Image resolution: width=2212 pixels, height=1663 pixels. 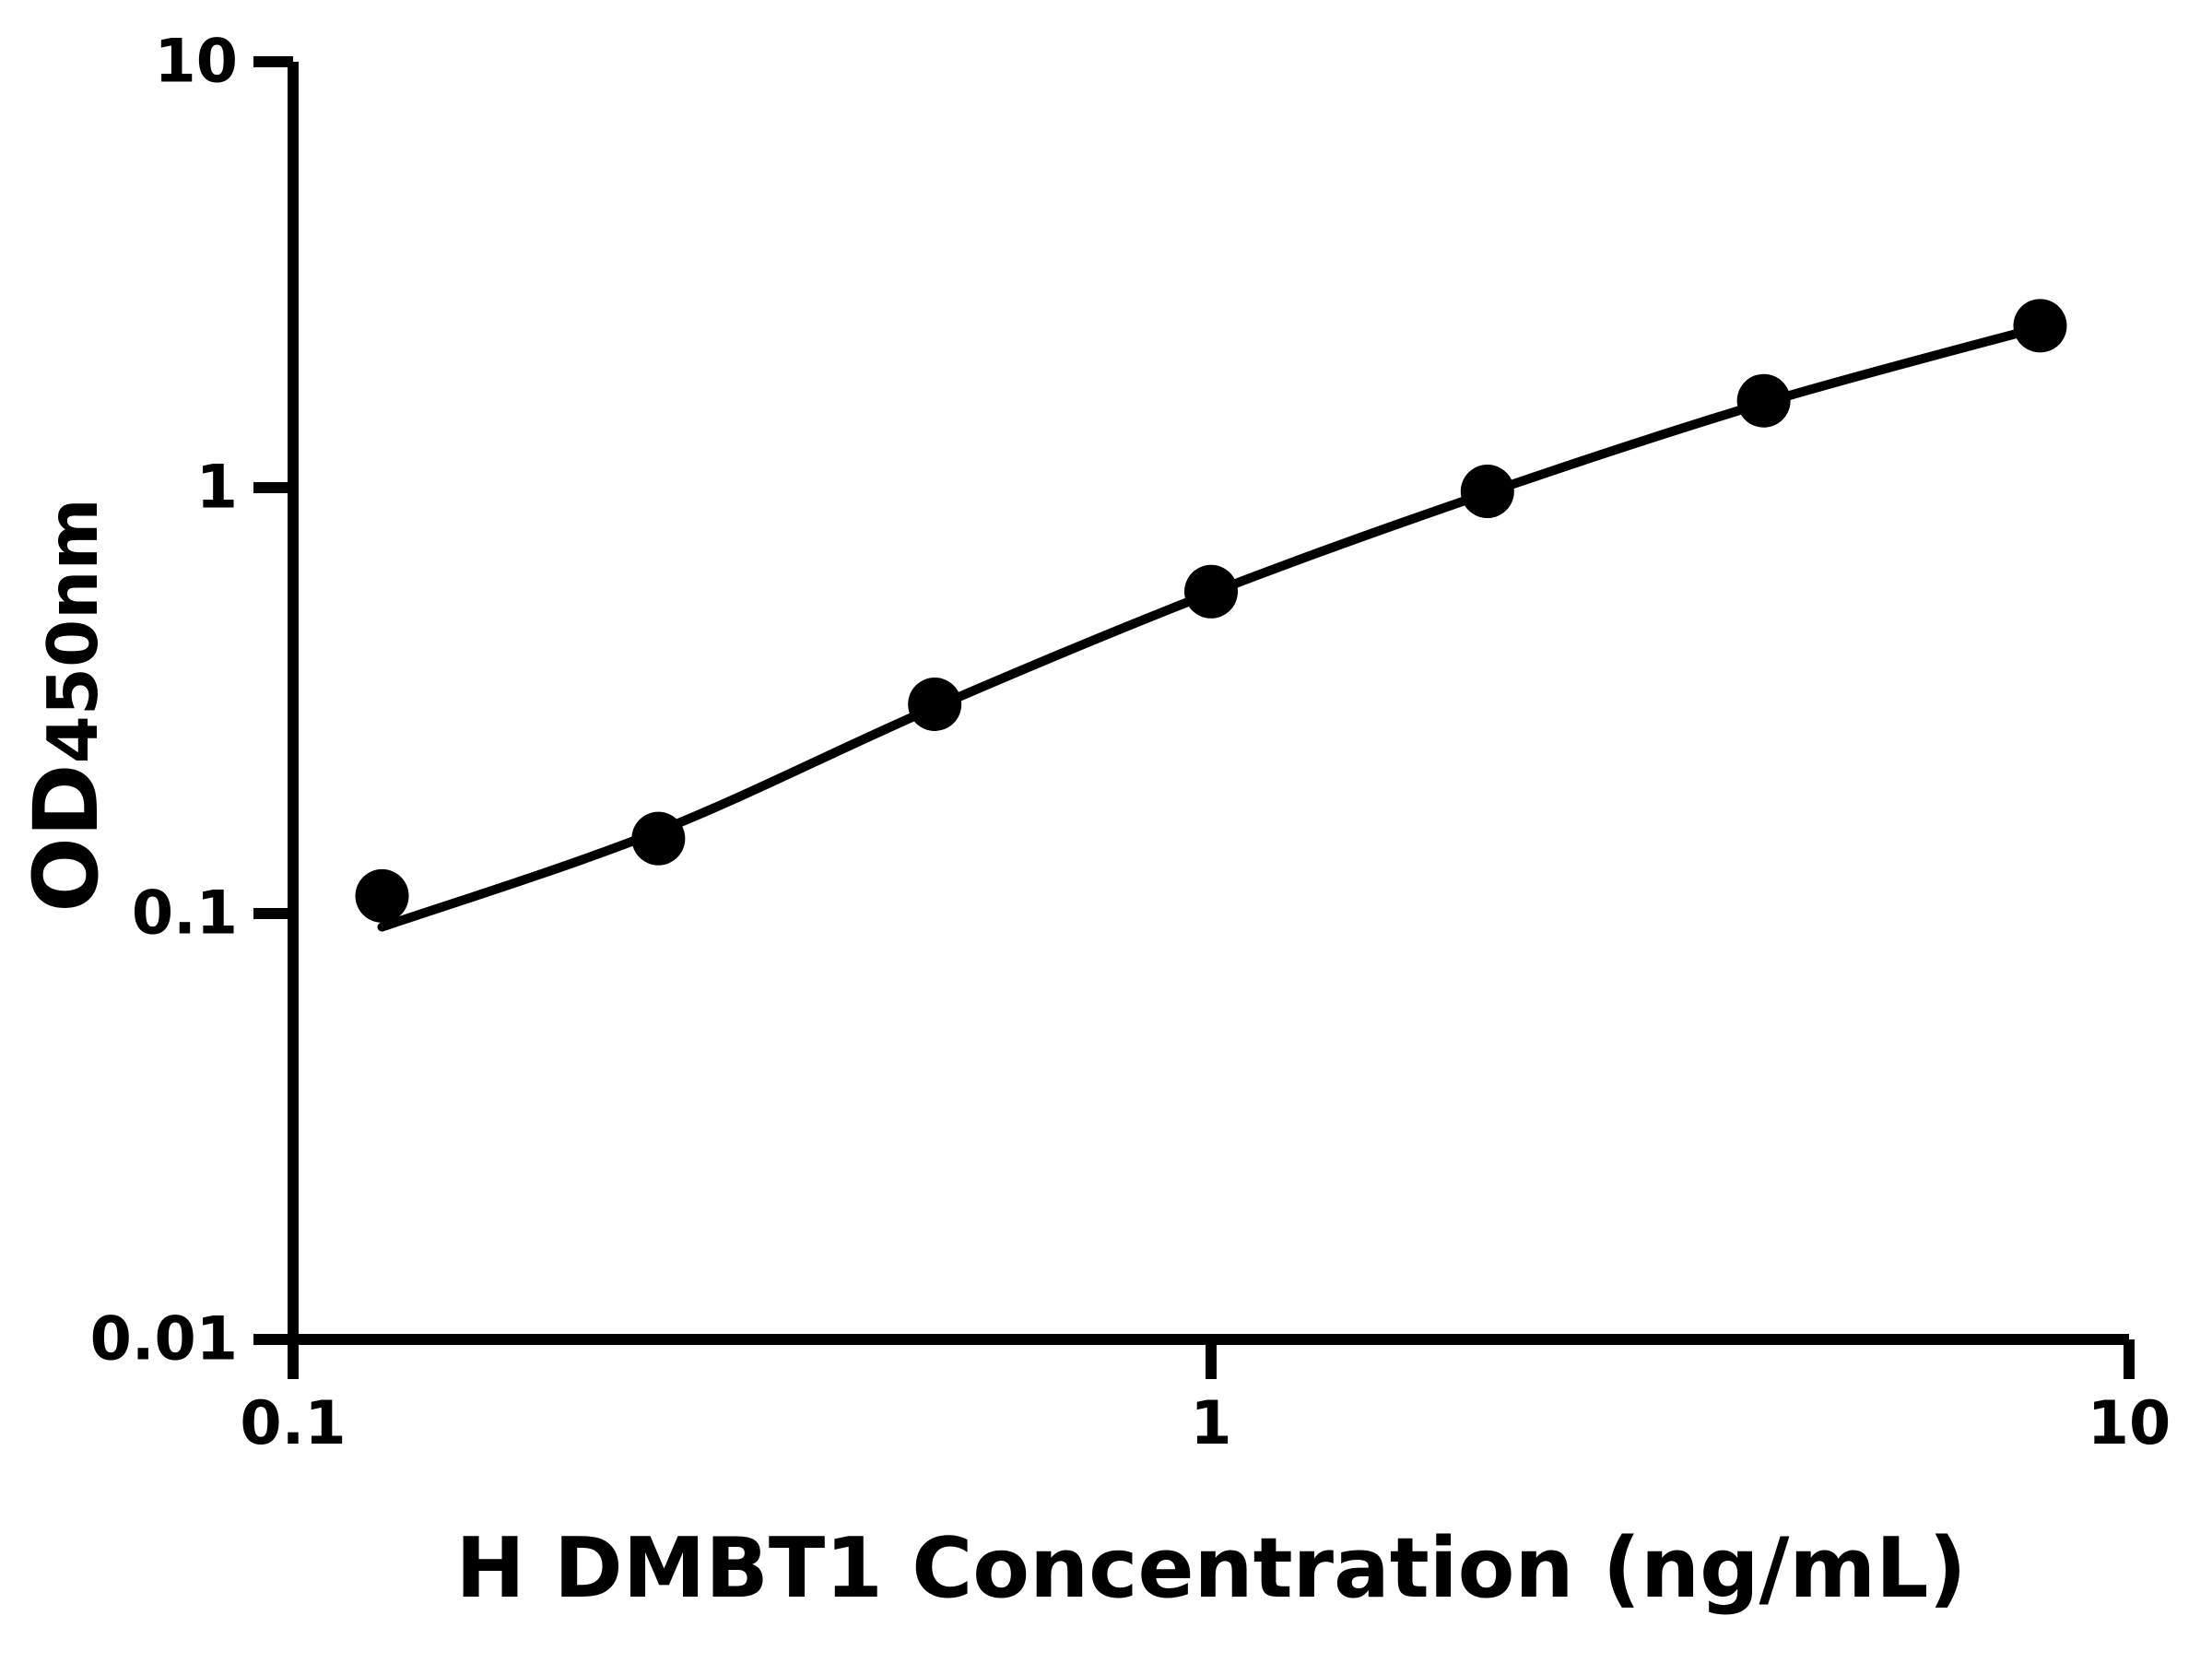 What do you see at coordinates (217, 489) in the screenshot?
I see `y-tick-label: 1` at bounding box center [217, 489].